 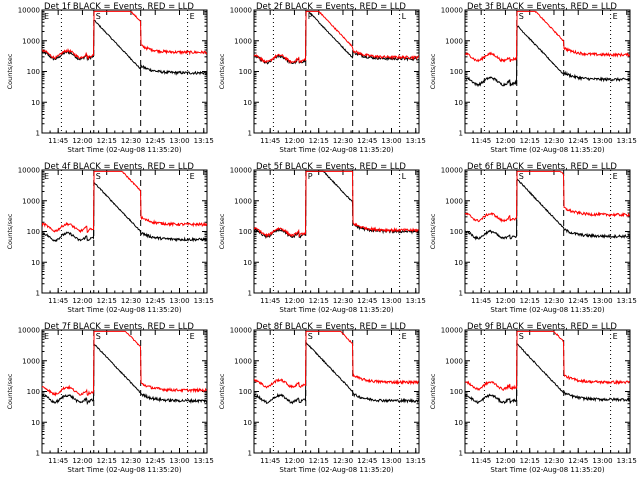 I want to click on panel-title: Det 3f BLACK = Events, RED = LLD, so click(x=542, y=7).